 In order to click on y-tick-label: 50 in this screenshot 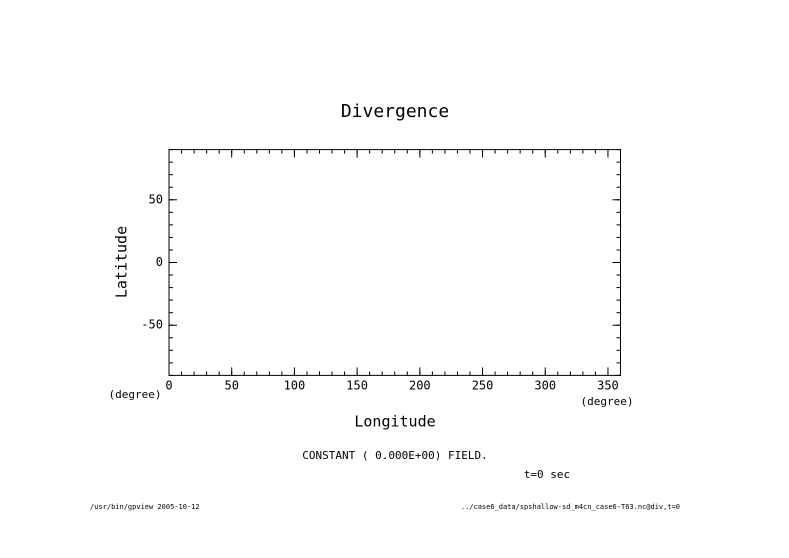, I will do `click(156, 199)`.